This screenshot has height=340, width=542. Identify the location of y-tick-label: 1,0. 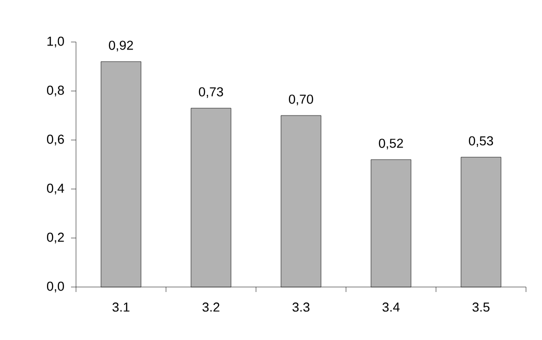
(55, 42).